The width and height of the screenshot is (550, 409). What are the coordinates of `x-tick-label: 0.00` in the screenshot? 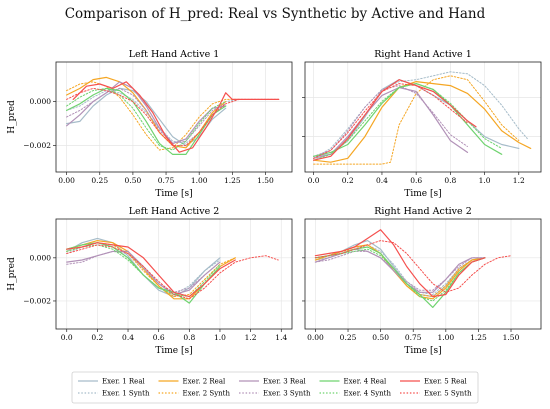 It's located at (315, 337).